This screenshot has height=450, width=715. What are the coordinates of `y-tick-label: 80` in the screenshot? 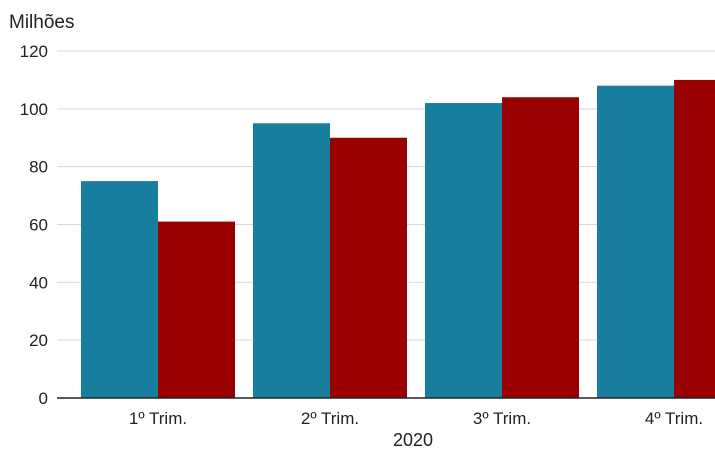 It's located at (38, 167).